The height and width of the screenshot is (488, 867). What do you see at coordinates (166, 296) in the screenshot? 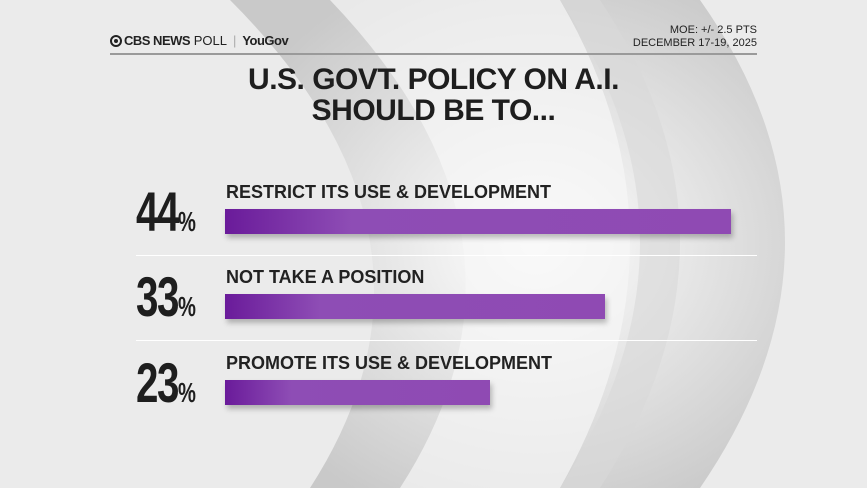
I see `value-label: 33%` at bounding box center [166, 296].